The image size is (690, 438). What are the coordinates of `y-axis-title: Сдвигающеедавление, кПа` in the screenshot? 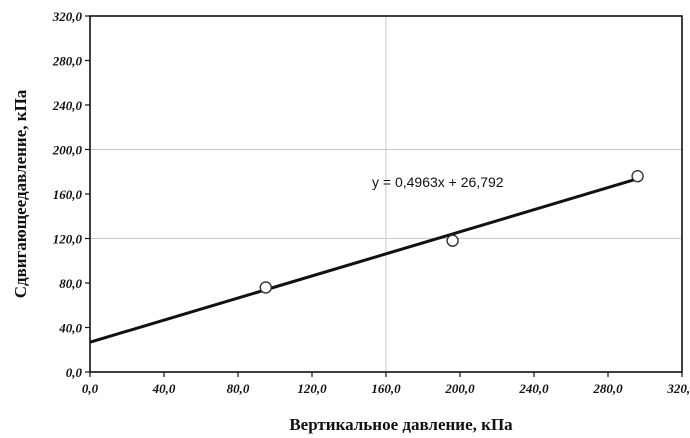 It's located at (20, 193).